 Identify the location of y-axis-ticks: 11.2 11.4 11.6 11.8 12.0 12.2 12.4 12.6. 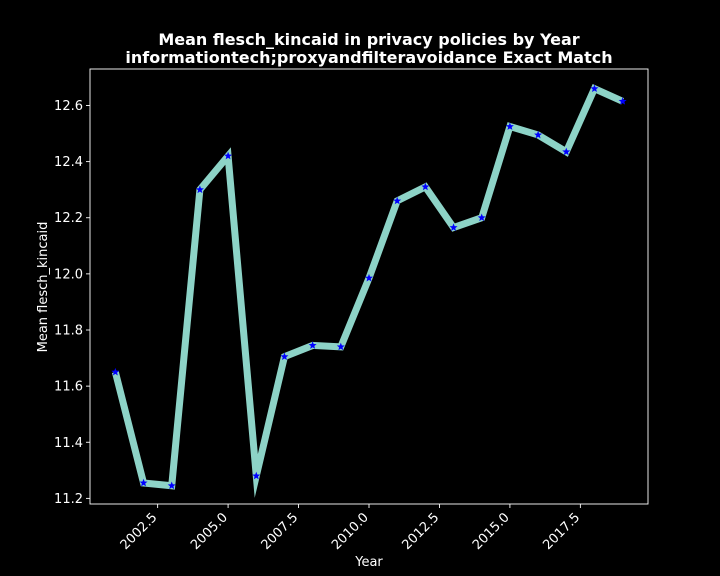
(72, 303).